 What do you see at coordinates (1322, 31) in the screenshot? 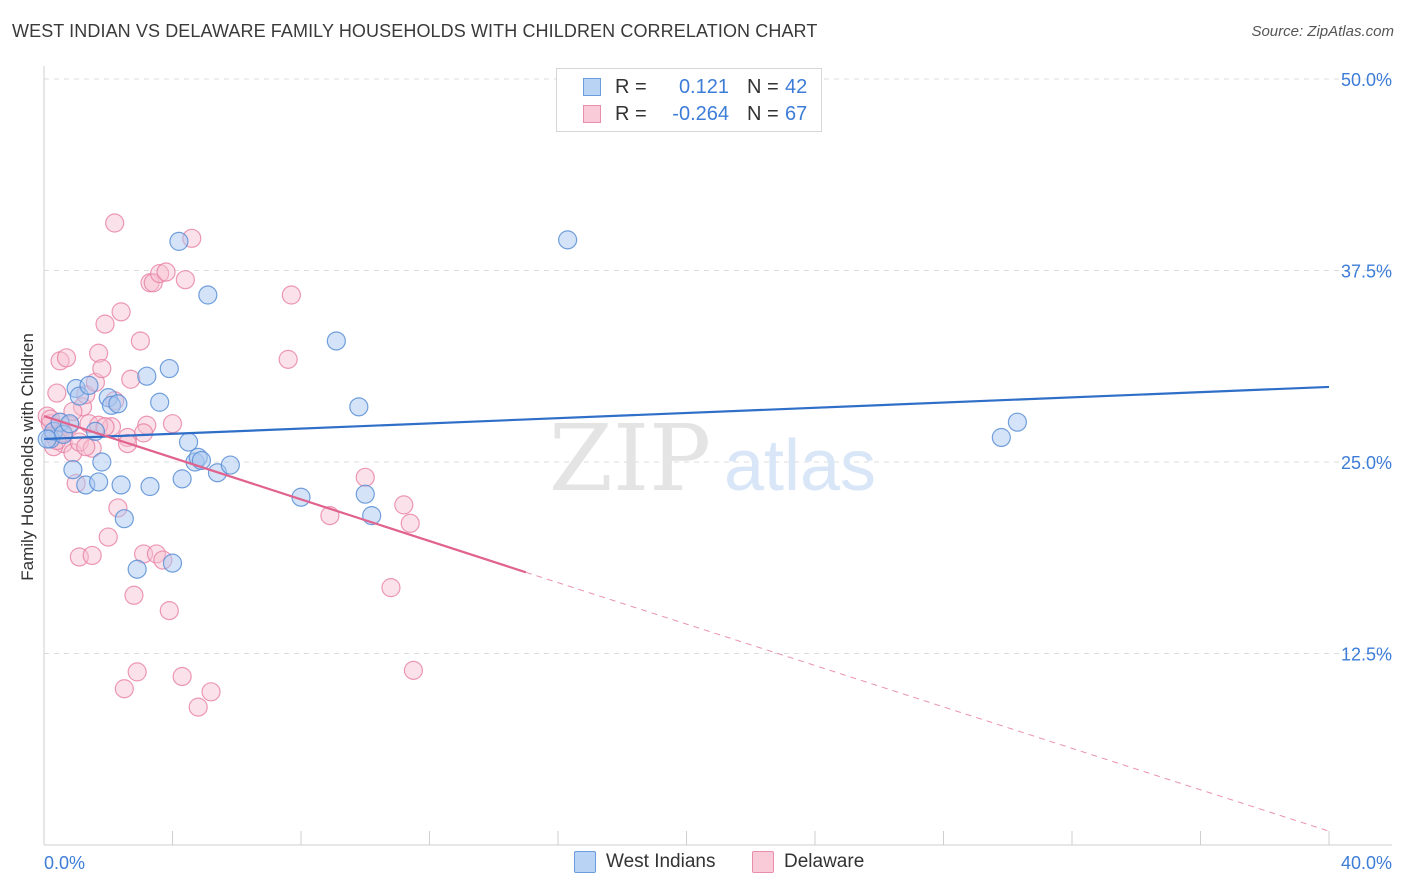
I see `source-label: Source: ZipAtlas.com` at bounding box center [1322, 31].